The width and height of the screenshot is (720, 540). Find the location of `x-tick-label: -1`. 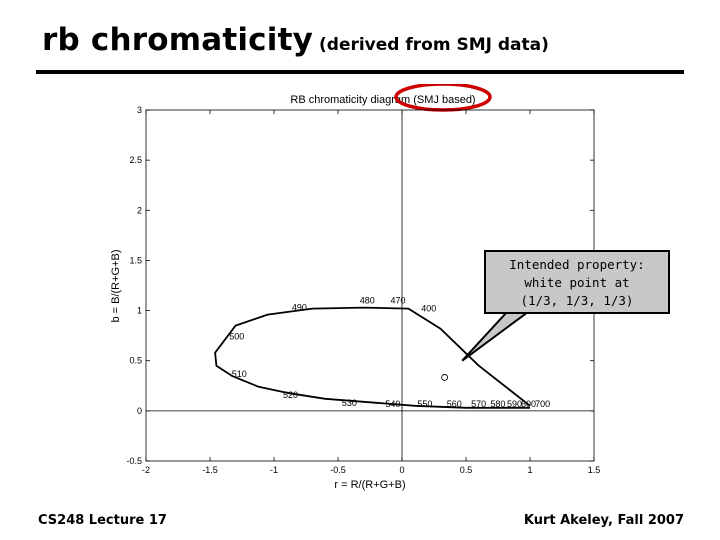

x-tick-label: -1 is located at coordinates (274, 470).